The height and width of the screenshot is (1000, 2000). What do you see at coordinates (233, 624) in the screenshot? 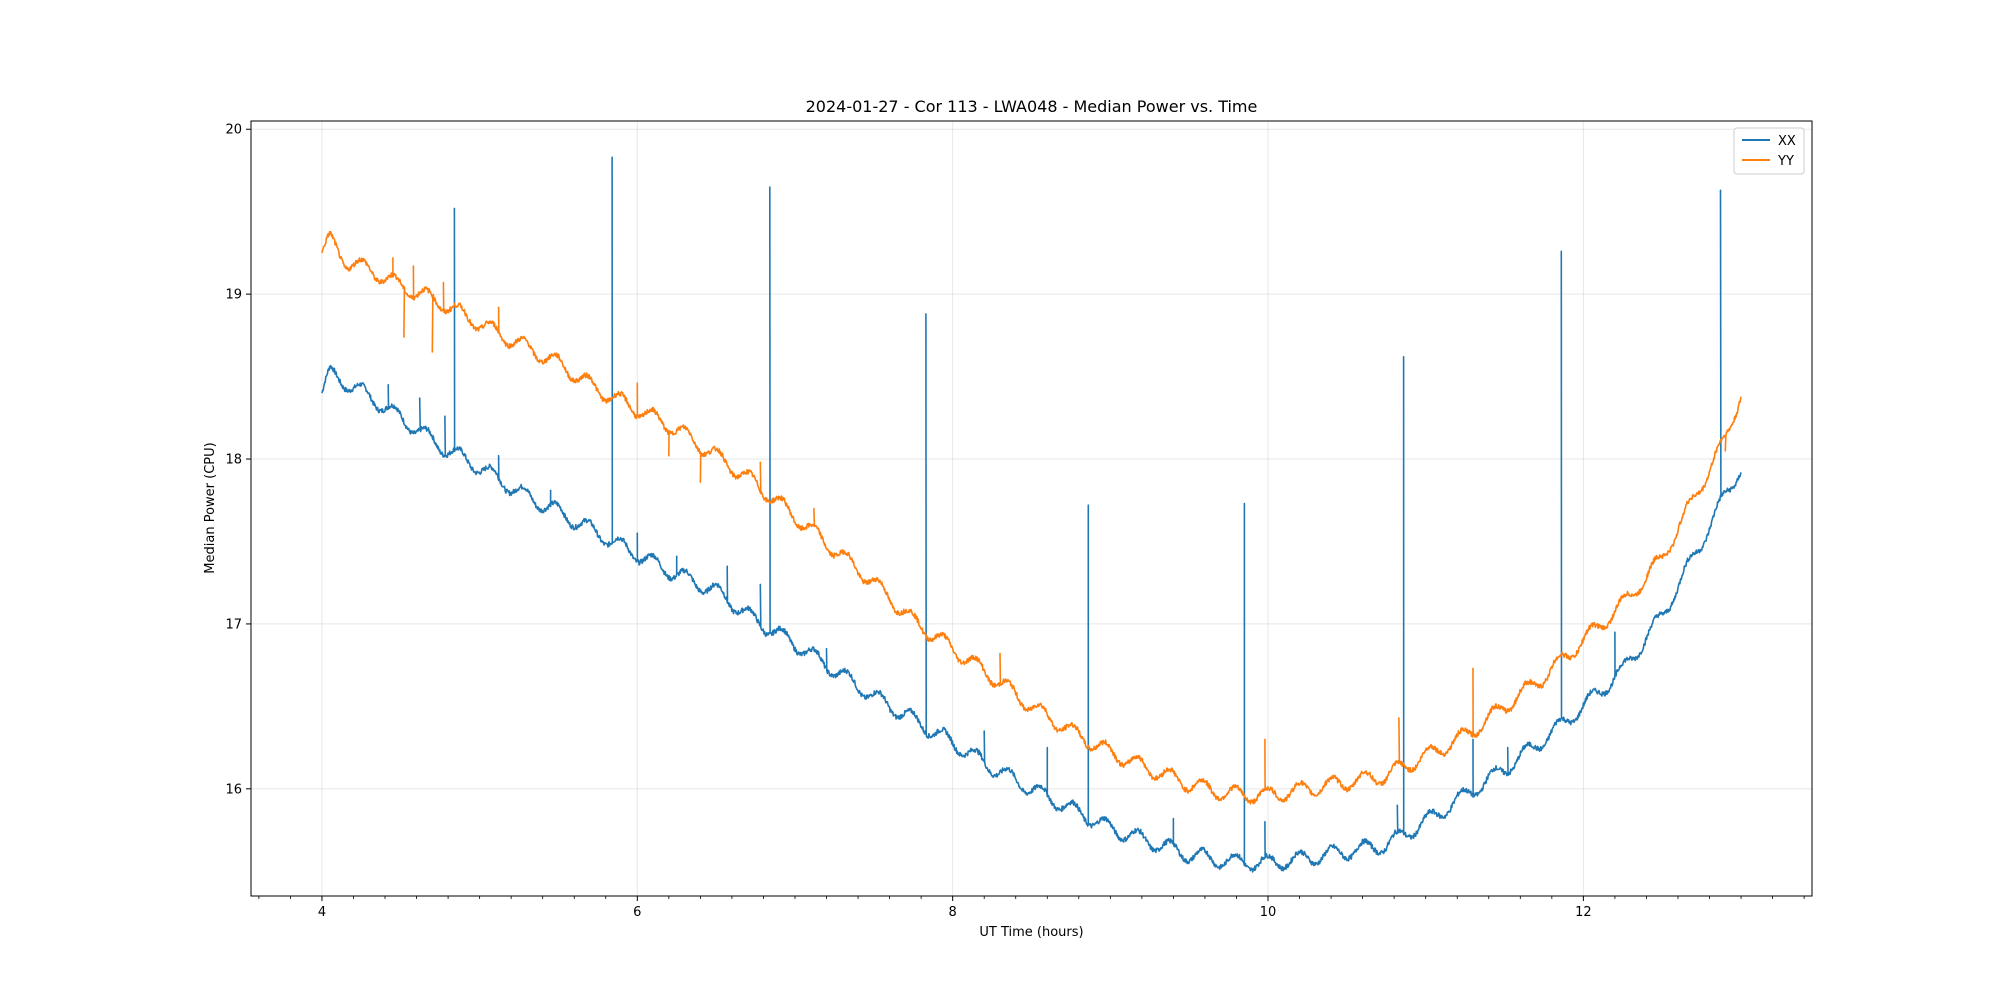
I see `y-tick-label: 17` at bounding box center [233, 624].